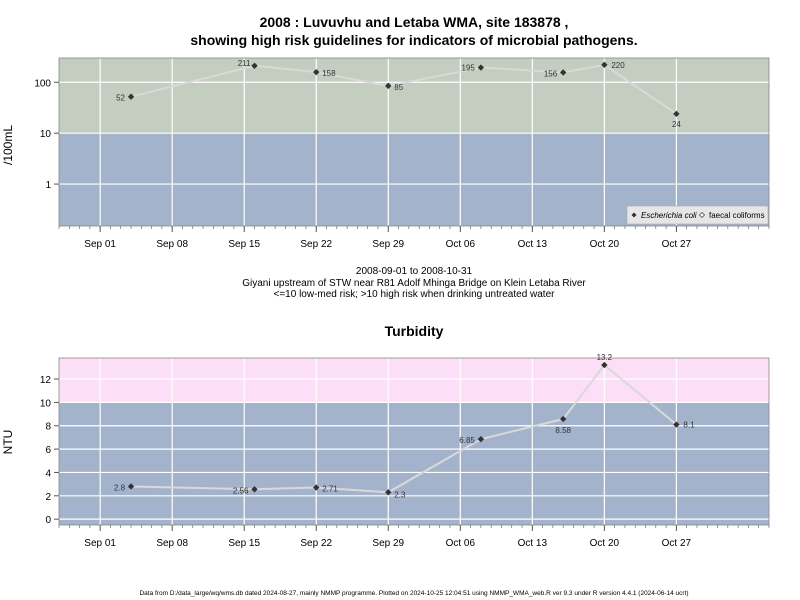 The image size is (800, 600). Describe the element at coordinates (414, 380) in the screenshot. I see `panel2-high-risk-band` at that location.